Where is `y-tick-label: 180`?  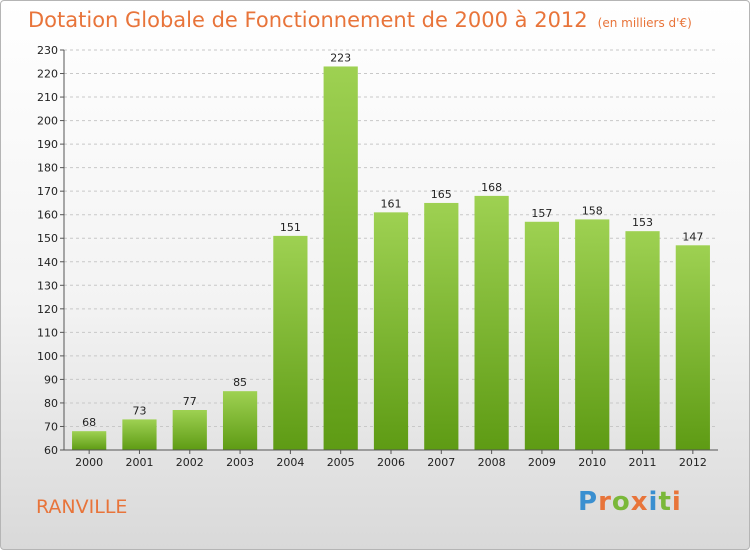 y-tick-label: 180 is located at coordinates (47, 168).